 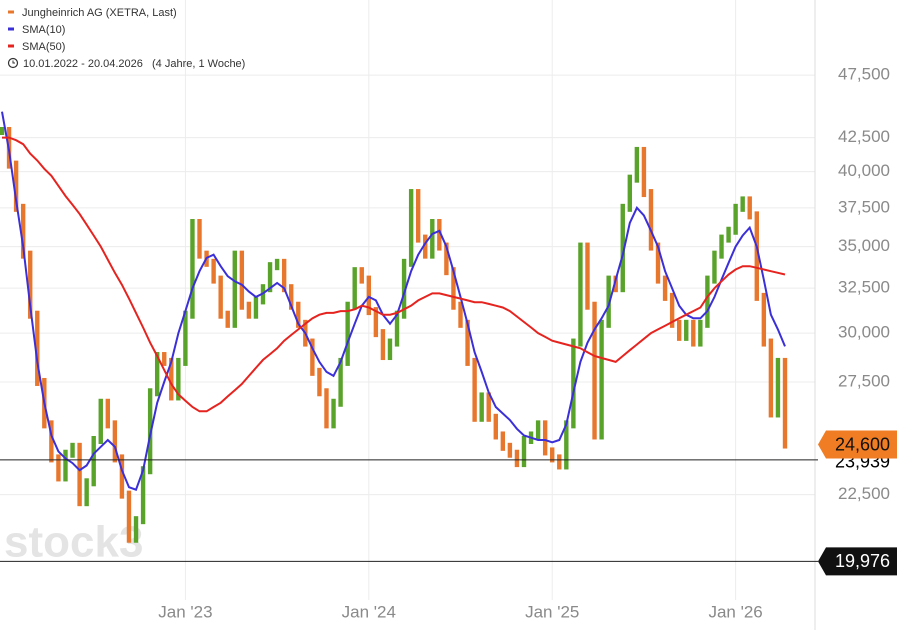 What do you see at coordinates (864, 332) in the screenshot?
I see `y-tick-label: 30,000` at bounding box center [864, 332].